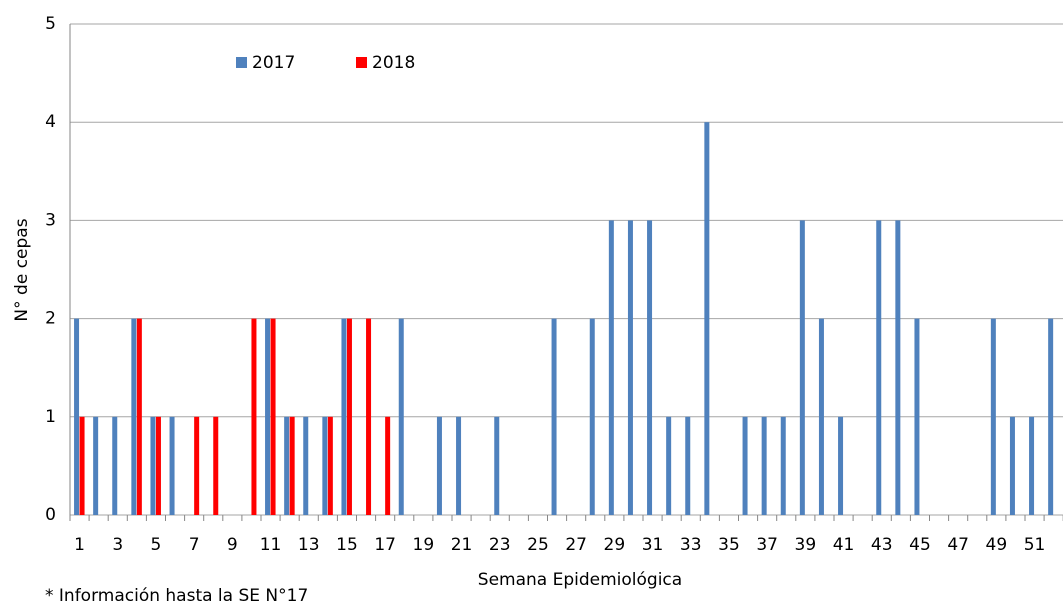 The height and width of the screenshot is (604, 1063). Describe the element at coordinates (691, 545) in the screenshot. I see `x-tick-label: 33` at that location.